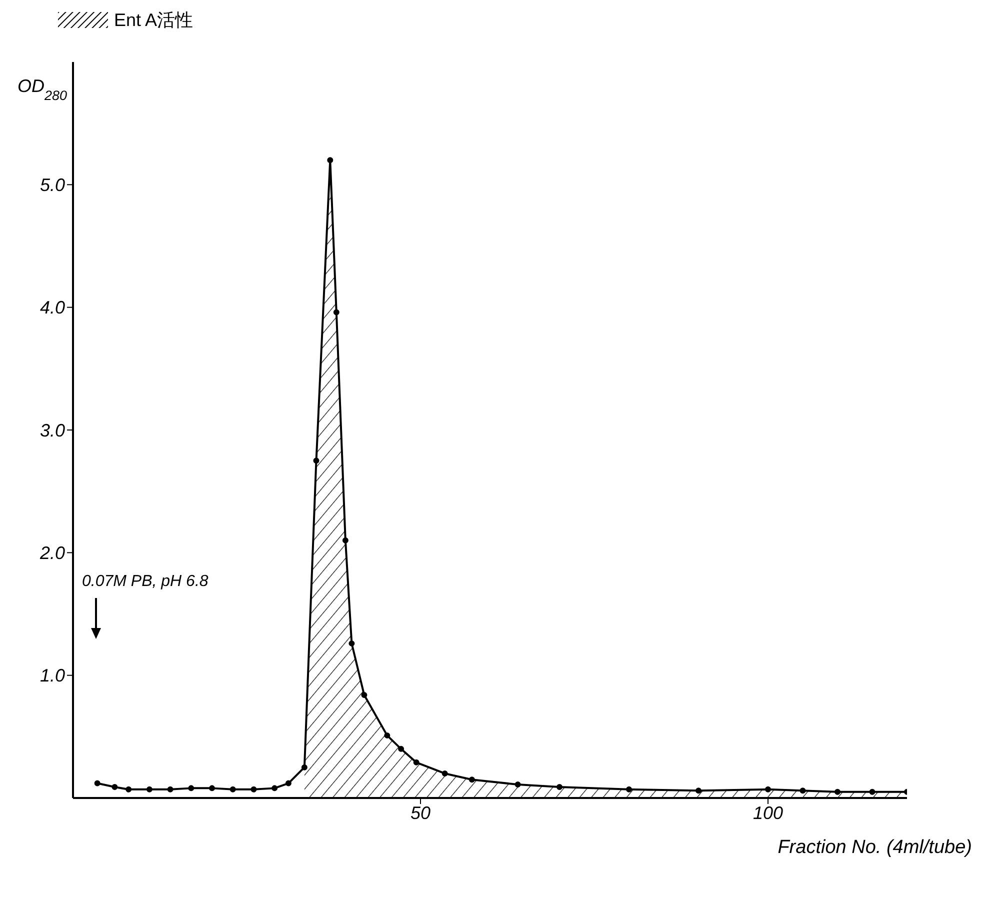 This screenshot has height=907, width=985. What do you see at coordinates (420, 812) in the screenshot?
I see `x-tick-label: 50` at bounding box center [420, 812].